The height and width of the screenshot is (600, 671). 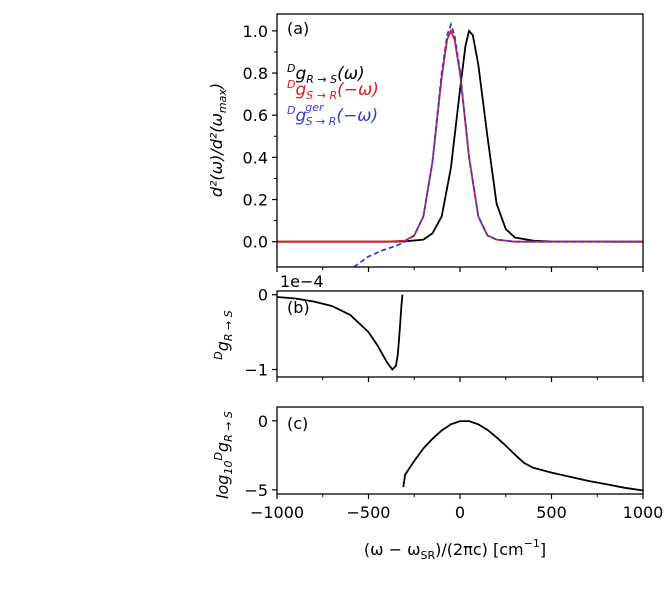 I want to click on axes-frame-panelB, so click(x=460, y=334).